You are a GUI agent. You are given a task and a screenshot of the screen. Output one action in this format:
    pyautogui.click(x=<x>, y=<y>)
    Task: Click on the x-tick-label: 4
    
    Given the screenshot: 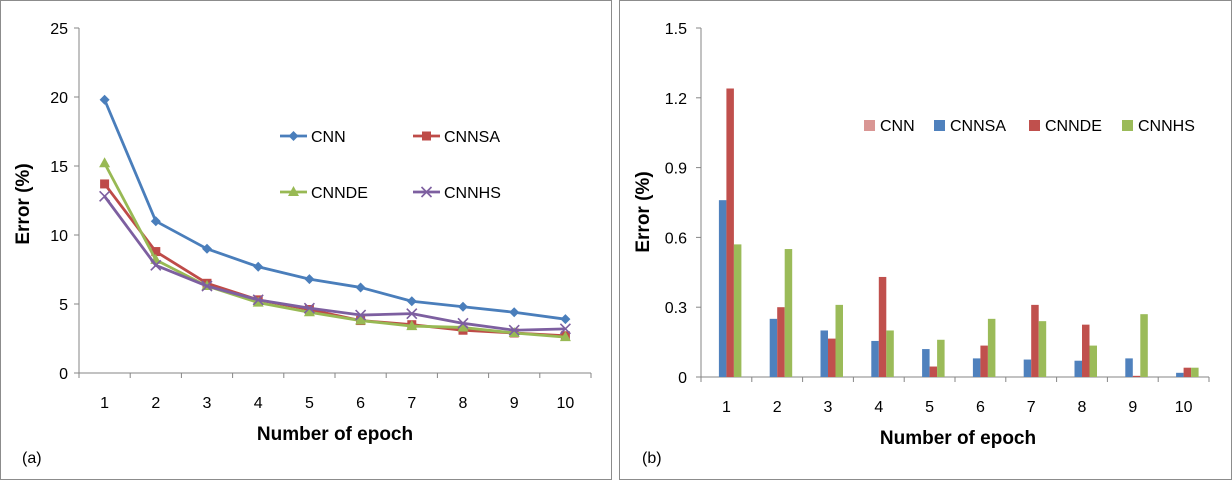 What is the action you would take?
    pyautogui.click(x=258, y=403)
    